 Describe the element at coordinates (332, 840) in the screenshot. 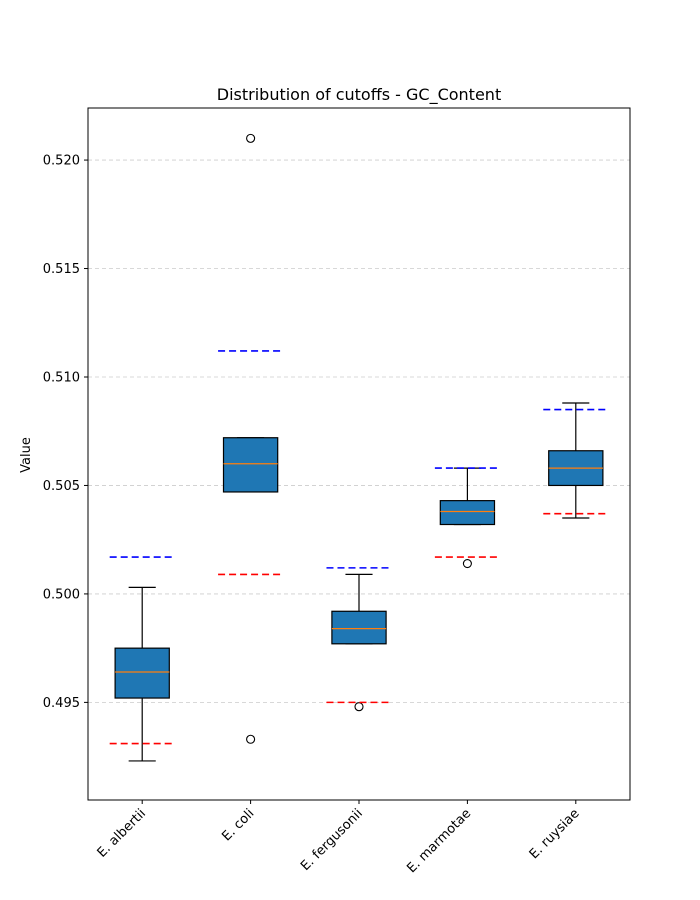

I see `x-tick-label: E. fergusonii` at that location.